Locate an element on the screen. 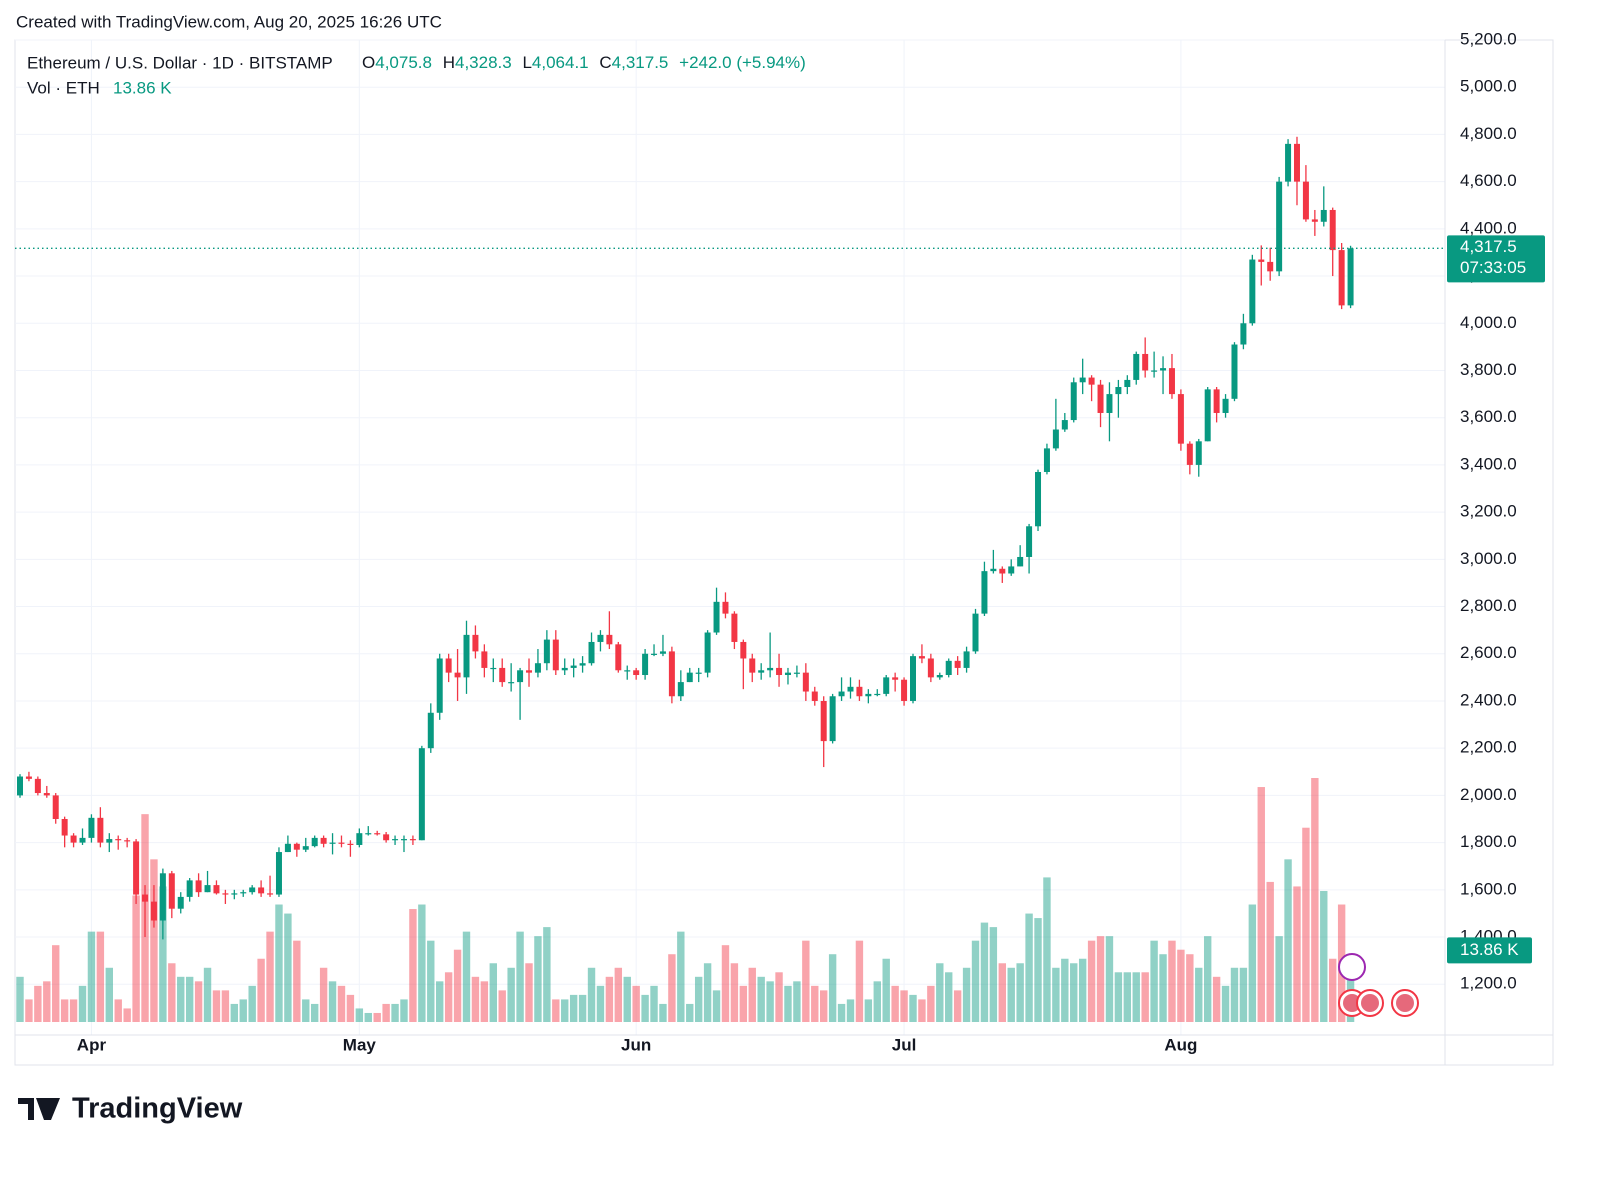 This screenshot has height=1178, width=1600. y-tick-label: 5,000.0 is located at coordinates (1488, 86).